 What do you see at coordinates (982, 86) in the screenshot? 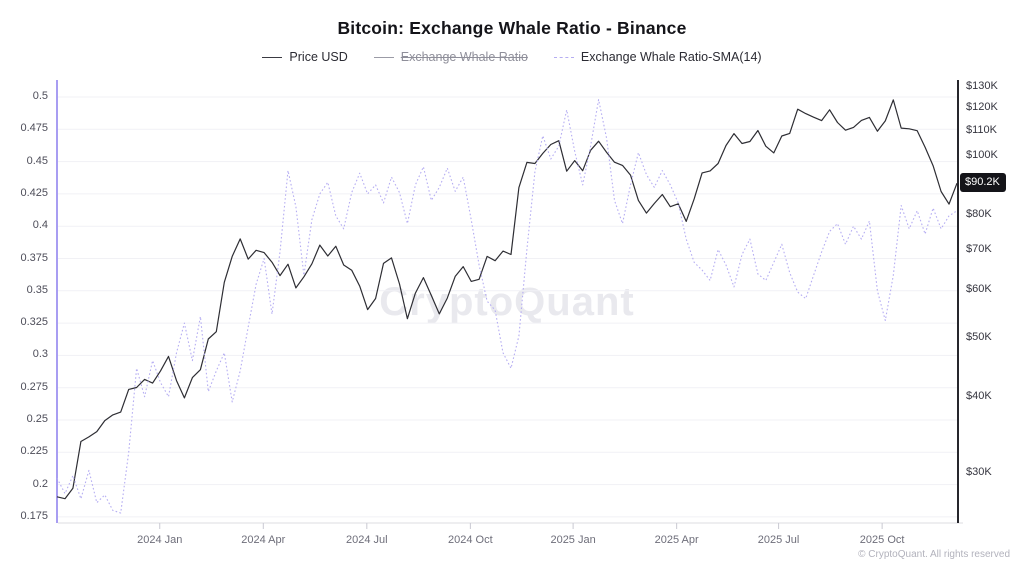
I see `right-axis-tick-label: $130K` at bounding box center [982, 86].